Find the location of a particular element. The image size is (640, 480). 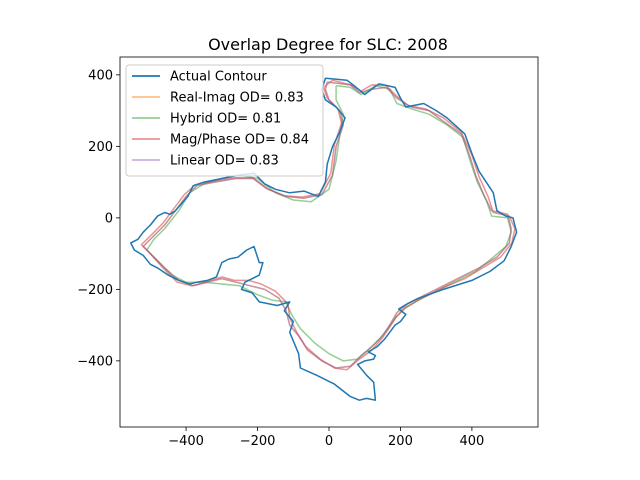

y-tick-label: −200 is located at coordinates (95, 290).